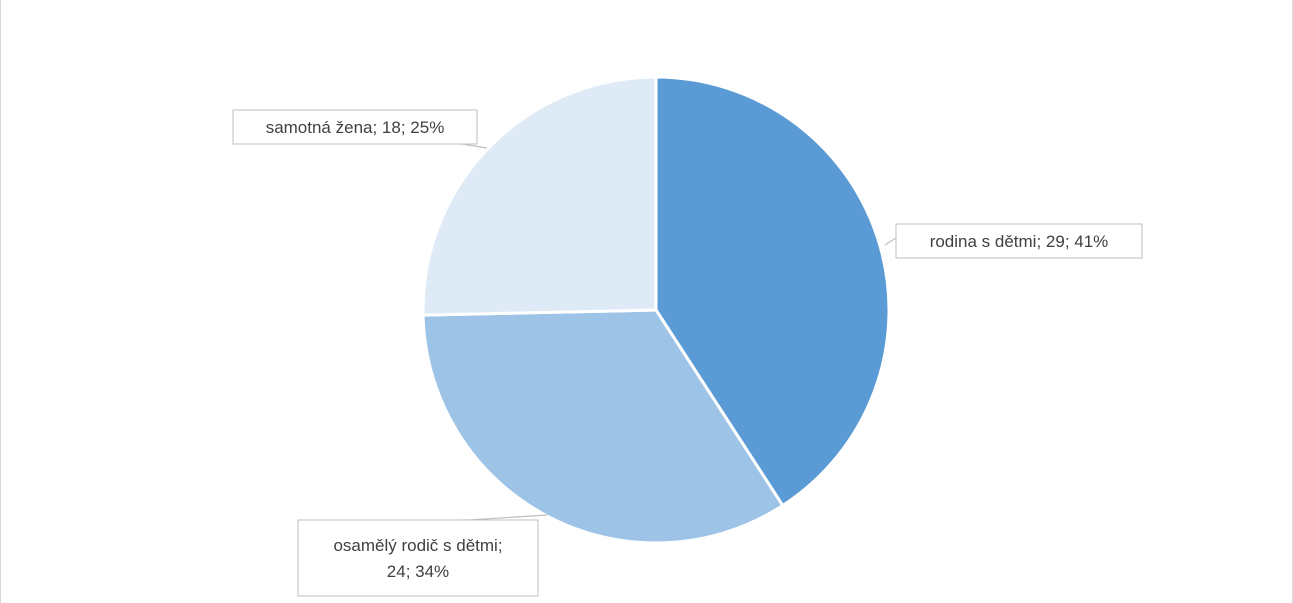  I want to click on data-label: rodina s dětmi; 29; 41%, so click(1013, 241).